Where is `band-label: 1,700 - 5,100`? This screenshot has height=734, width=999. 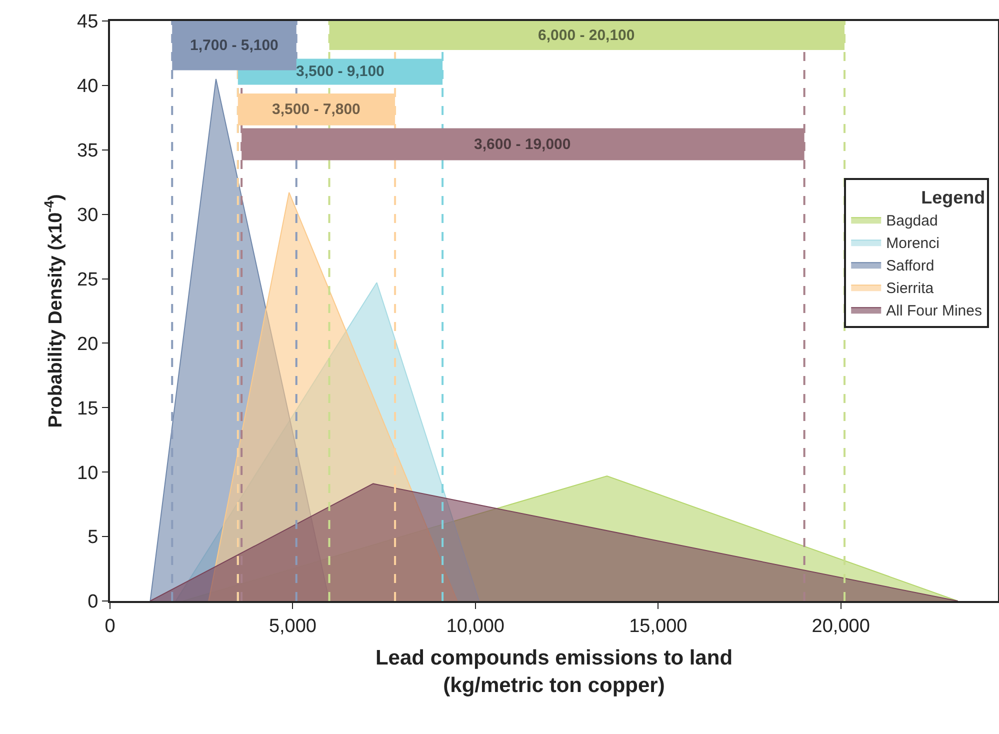
band-label: 1,700 - 5,100 is located at coordinates (234, 45).